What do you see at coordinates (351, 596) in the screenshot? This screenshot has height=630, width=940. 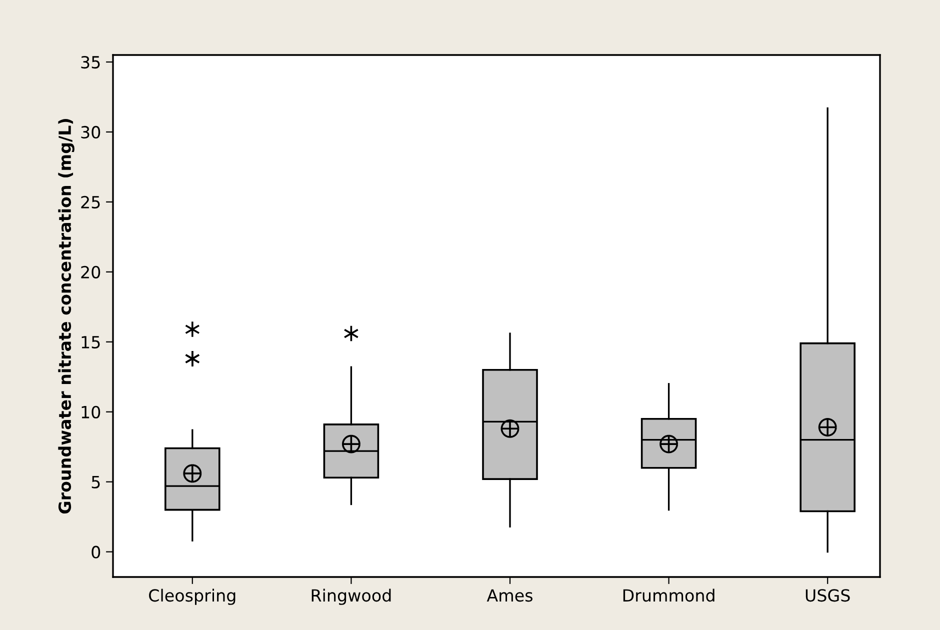 I see `x-tick-label: Ringwood` at bounding box center [351, 596].